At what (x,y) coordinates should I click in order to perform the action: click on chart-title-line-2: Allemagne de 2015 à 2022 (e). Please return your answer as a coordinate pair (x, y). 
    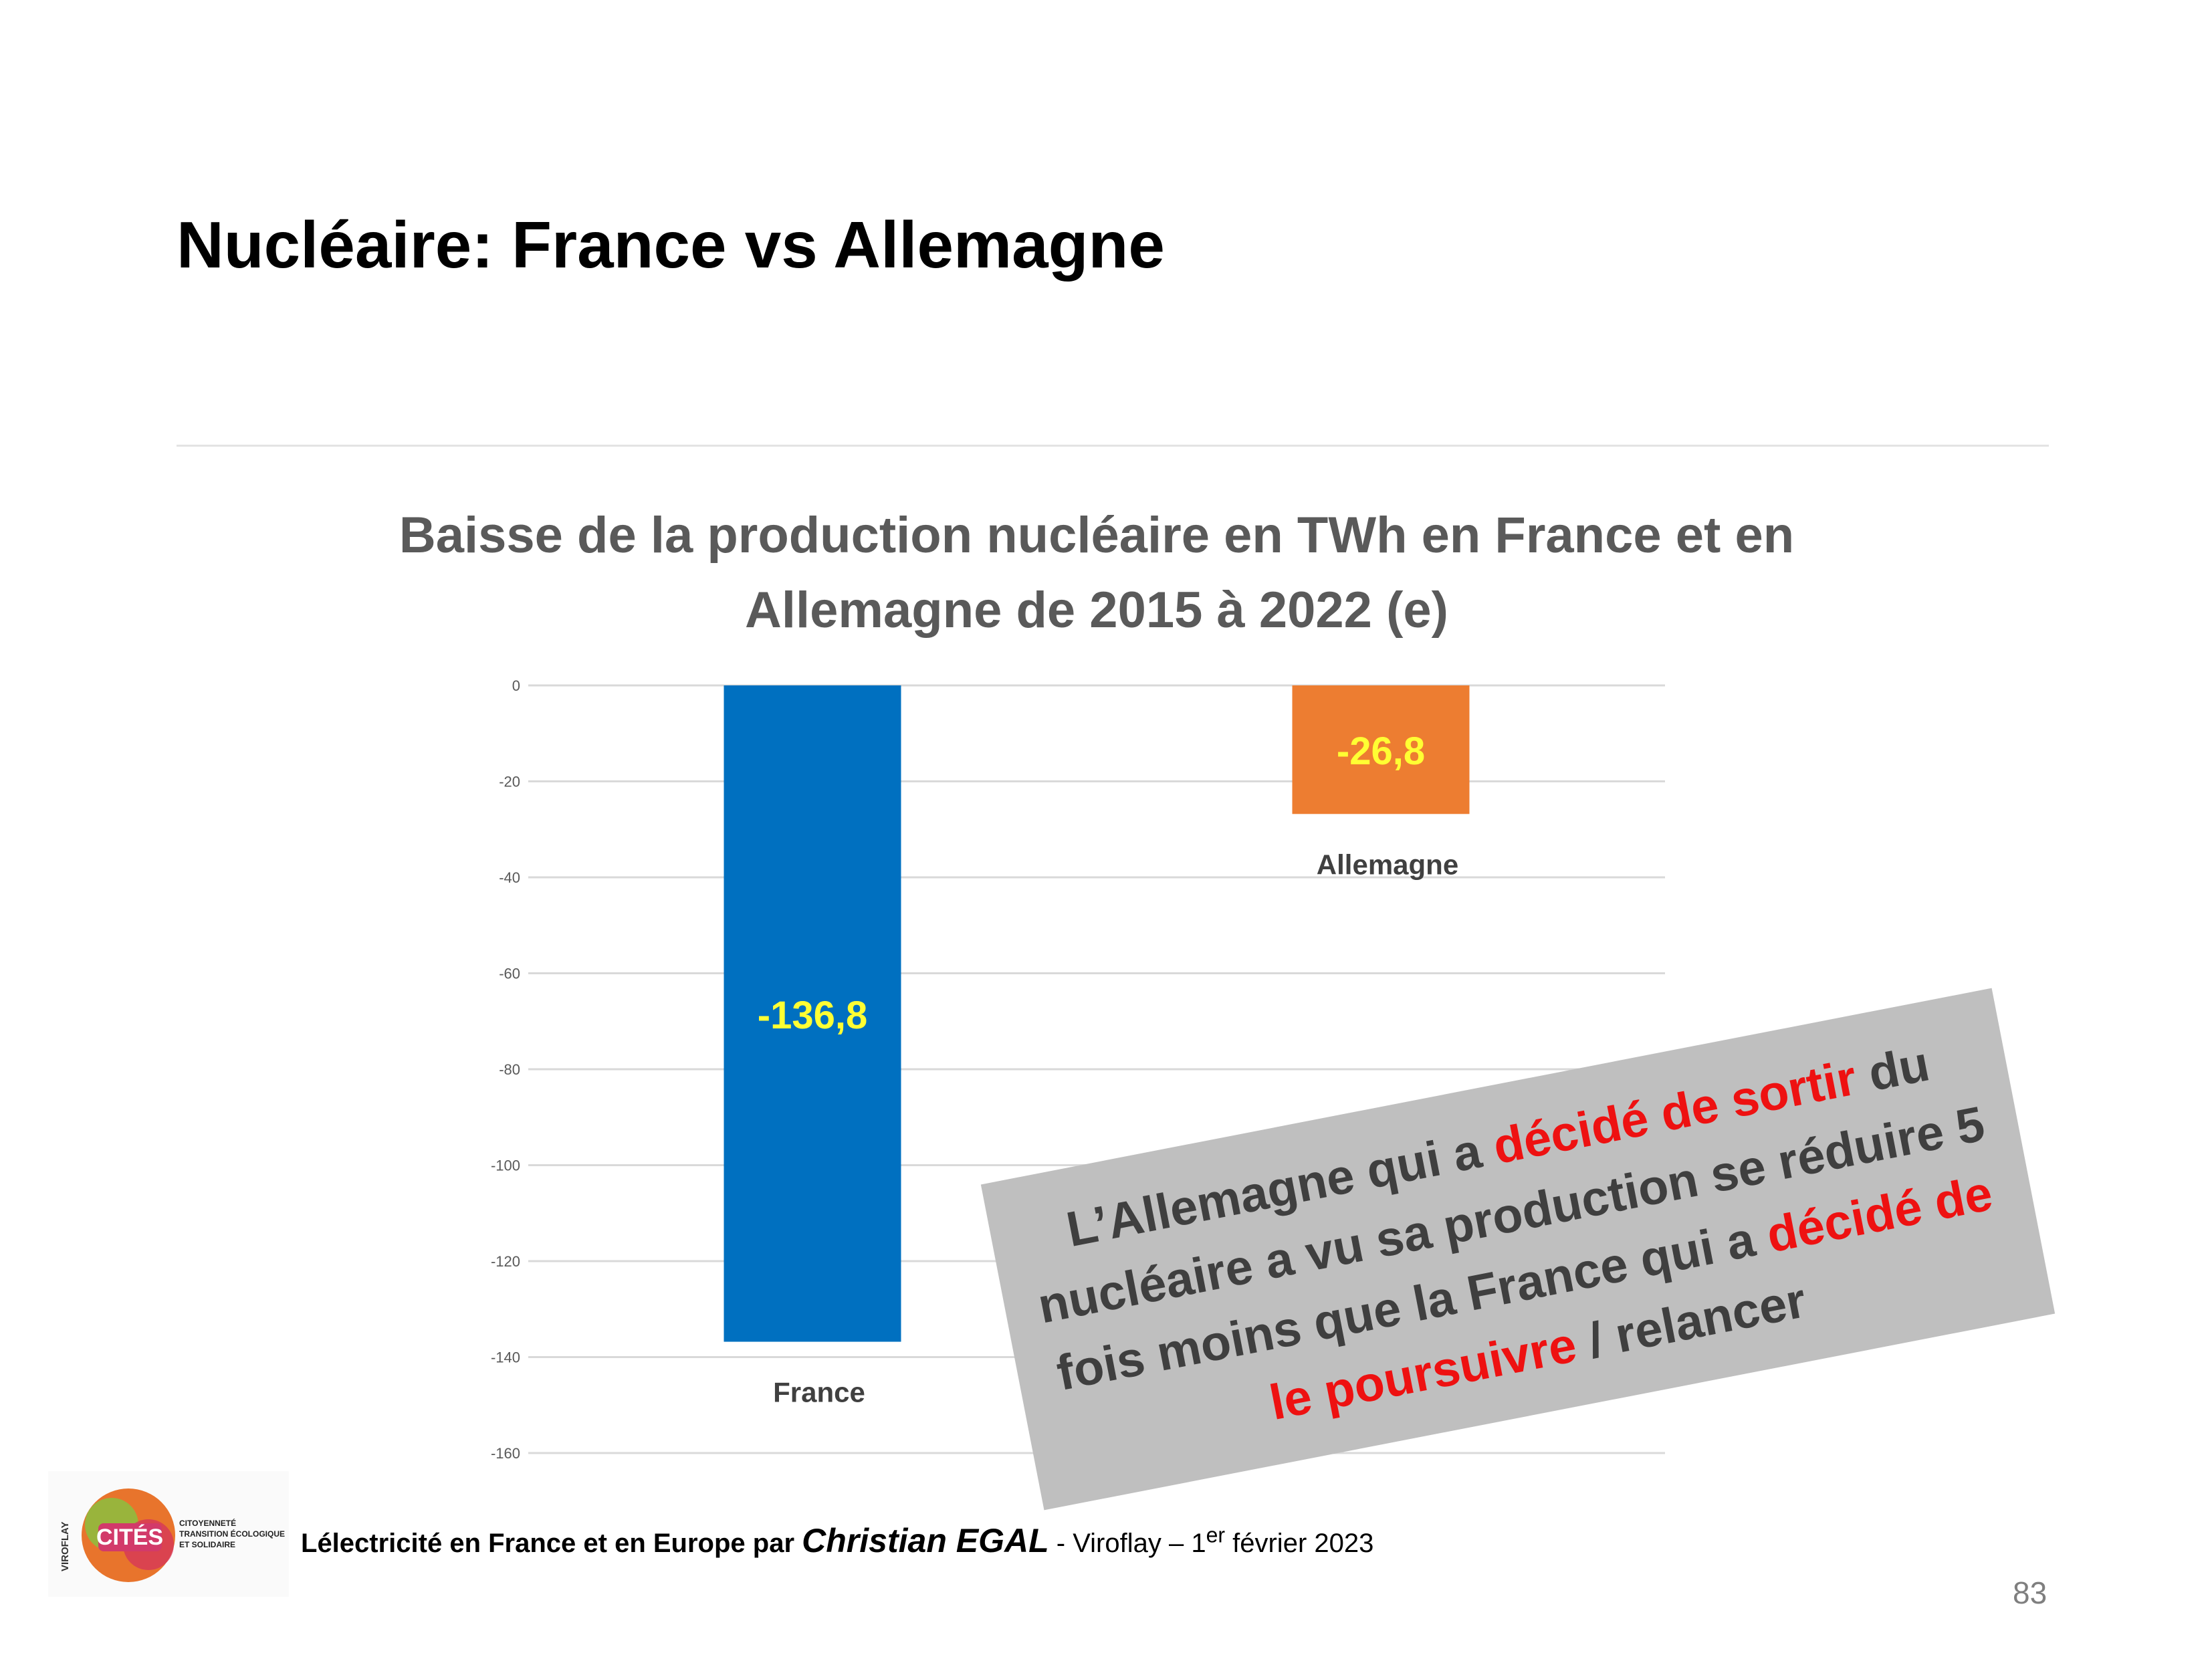
    Looking at the image, I should click on (1096, 610).